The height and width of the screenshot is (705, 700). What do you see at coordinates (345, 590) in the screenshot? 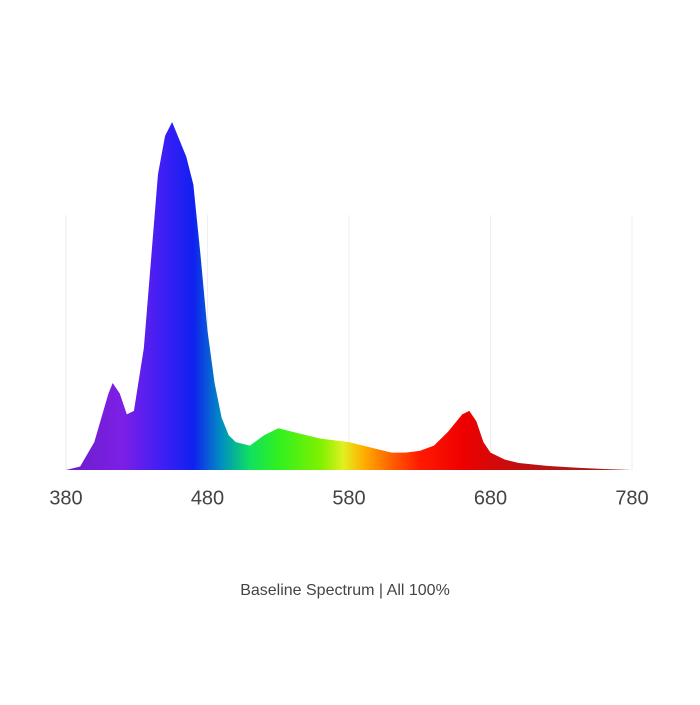
I see `caption: Baseline Spectrum | All 100%` at bounding box center [345, 590].